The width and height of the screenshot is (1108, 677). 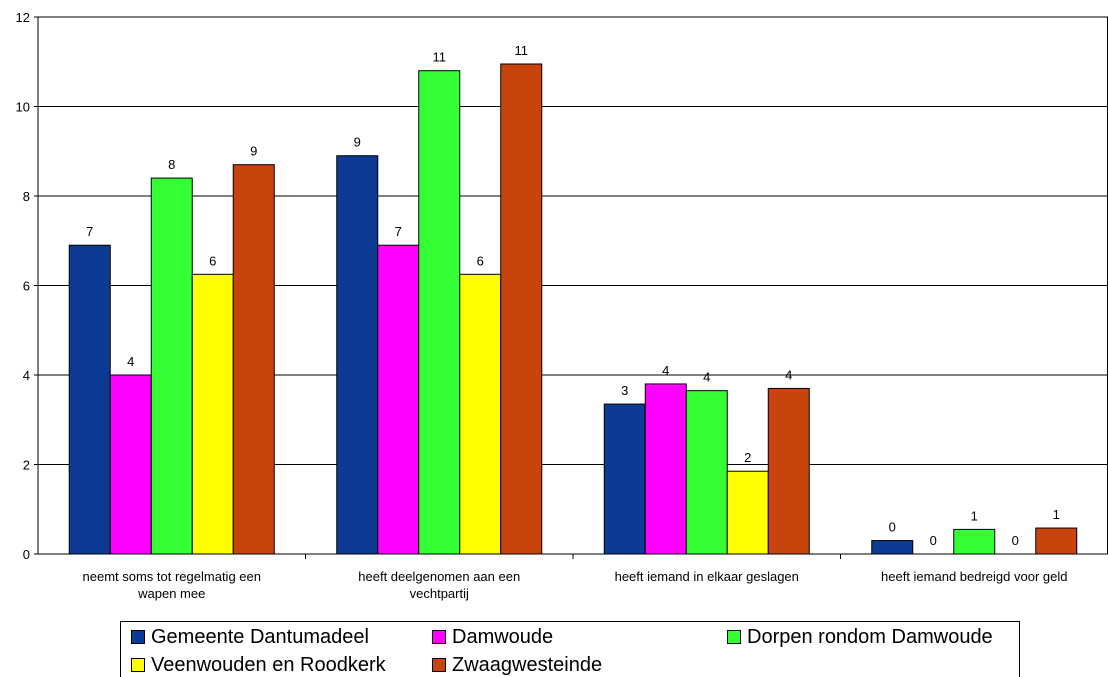 I want to click on y-tick-labels: 0 2 4 6 8 10 12, so click(x=27, y=286).